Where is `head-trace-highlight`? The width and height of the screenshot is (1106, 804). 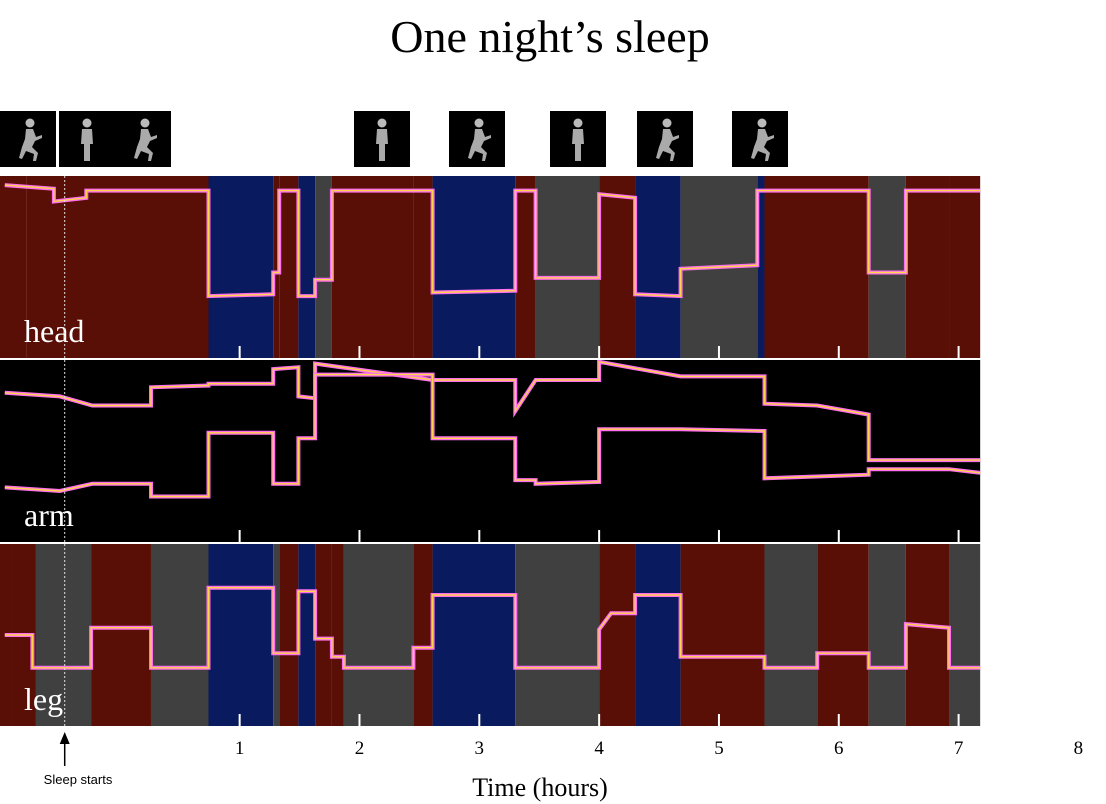
head-trace-highlight is located at coordinates (492, 240).